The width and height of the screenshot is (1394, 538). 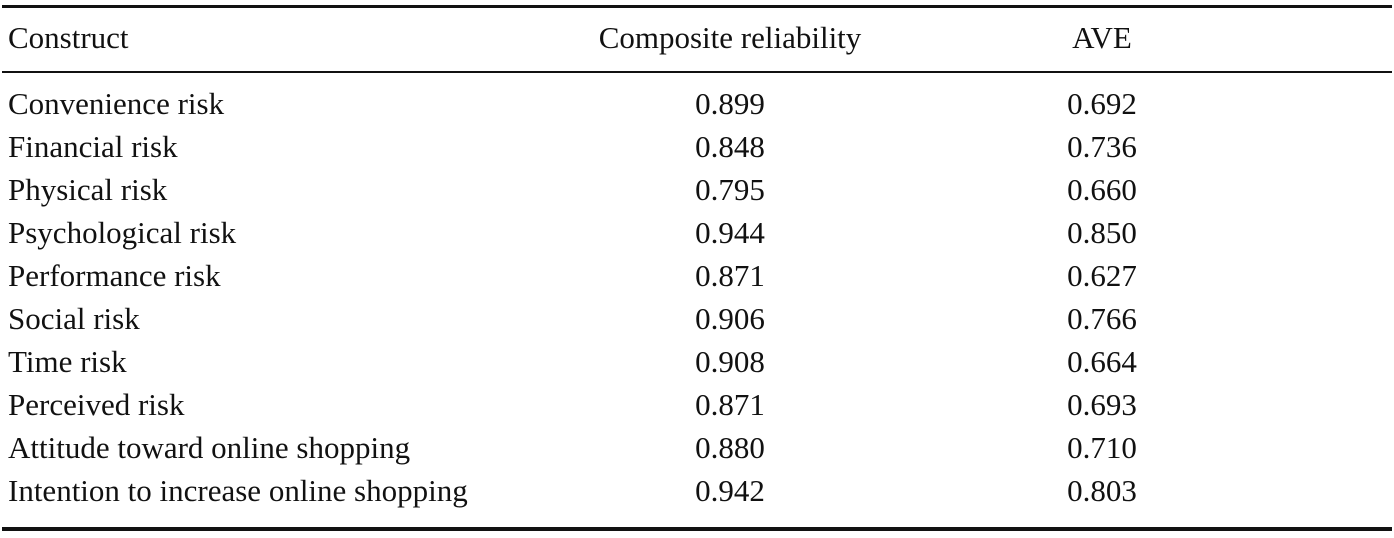 I want to click on construct-cell: Physical risk, so click(x=88, y=189).